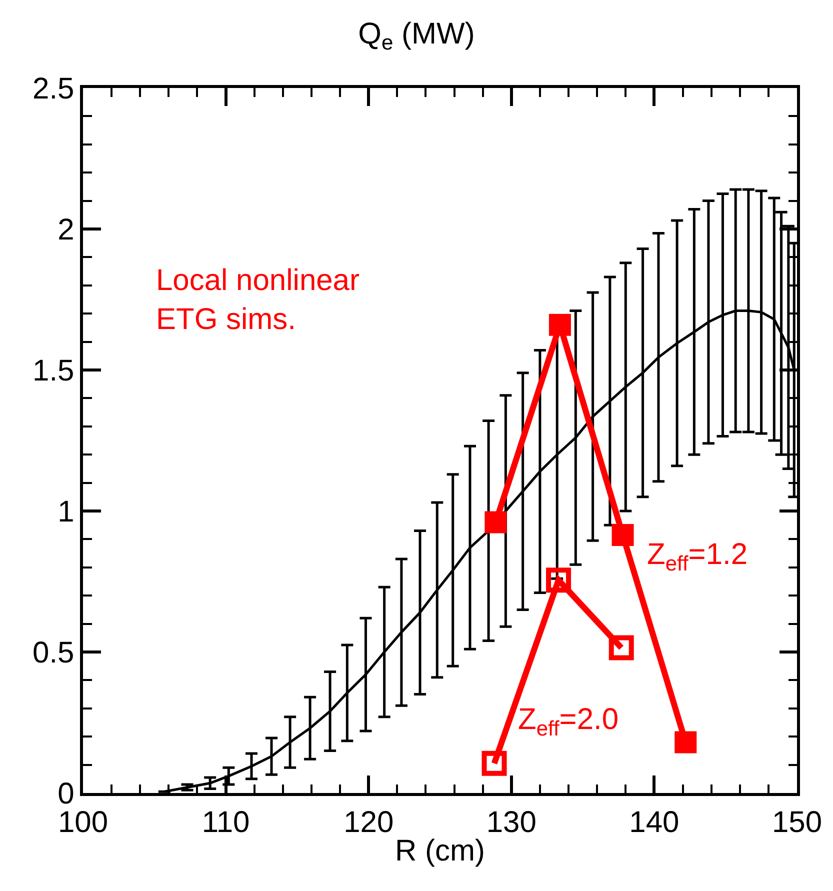 The image size is (833, 891). What do you see at coordinates (53, 371) in the screenshot?
I see `y-tick-label: 1.5` at bounding box center [53, 371].